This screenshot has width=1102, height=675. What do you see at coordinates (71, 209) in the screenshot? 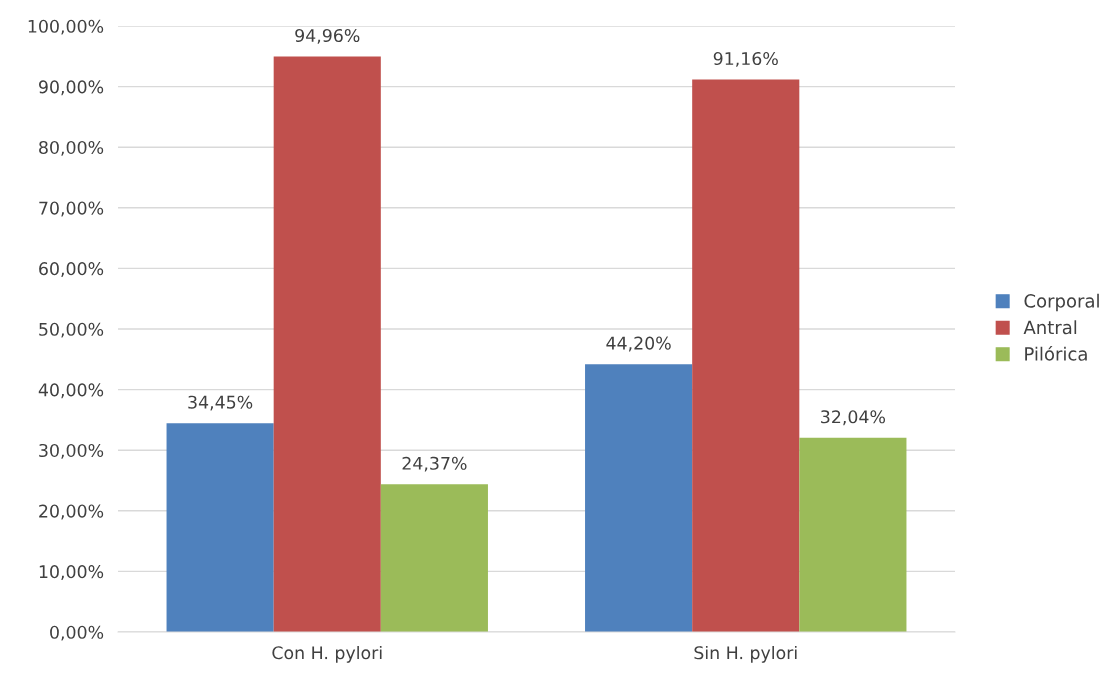
I see `y-tick-label: 70,00%` at bounding box center [71, 209].